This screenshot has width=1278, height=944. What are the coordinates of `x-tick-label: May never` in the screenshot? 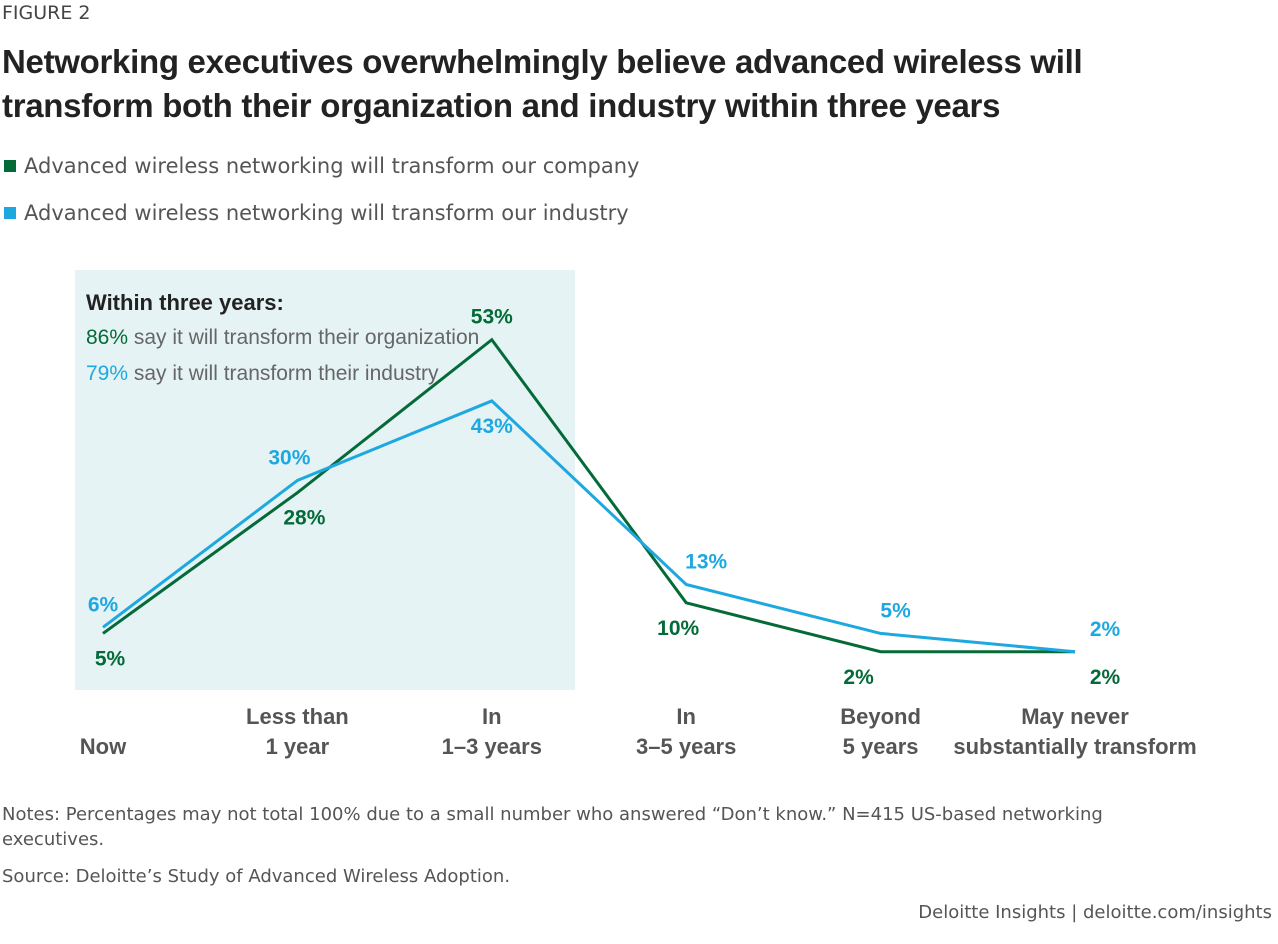 It's located at (1075, 716).